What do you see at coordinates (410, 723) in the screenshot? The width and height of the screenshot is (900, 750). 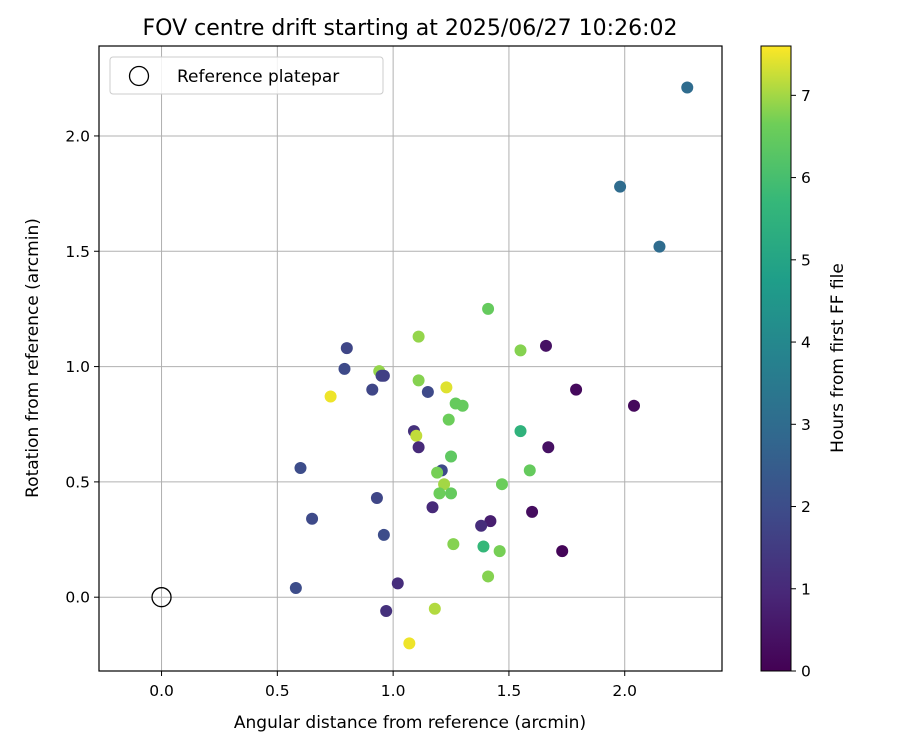 I see `x-axis-label: Angular distance from reference (arcmin)` at bounding box center [410, 723].